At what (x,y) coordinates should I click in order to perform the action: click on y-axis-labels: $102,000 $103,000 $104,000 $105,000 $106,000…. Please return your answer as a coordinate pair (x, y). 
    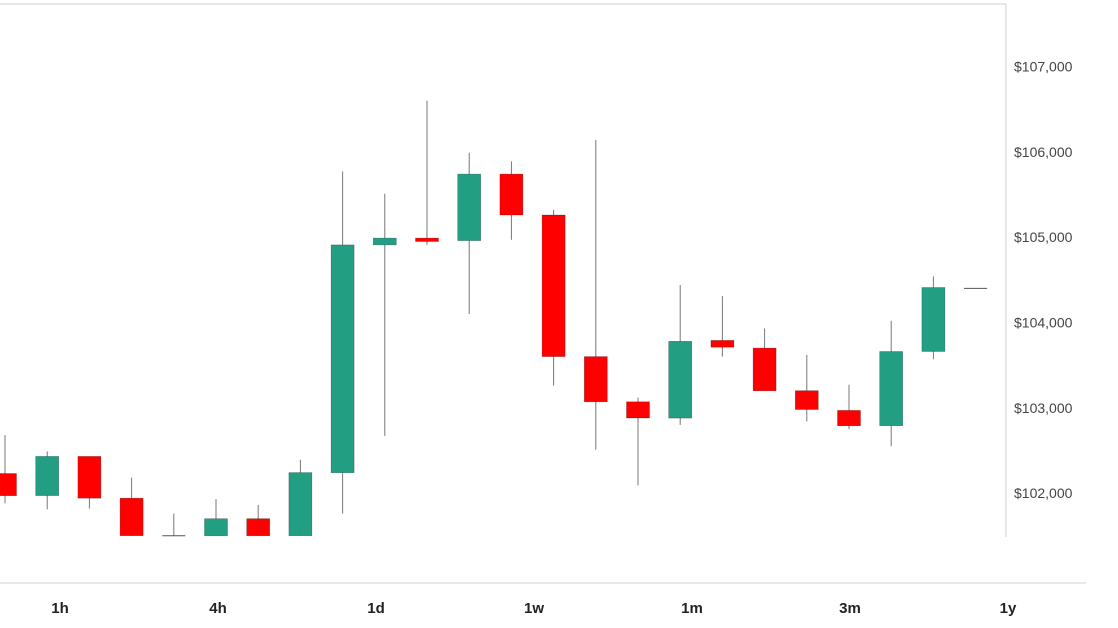
    Looking at the image, I should click on (1043, 280).